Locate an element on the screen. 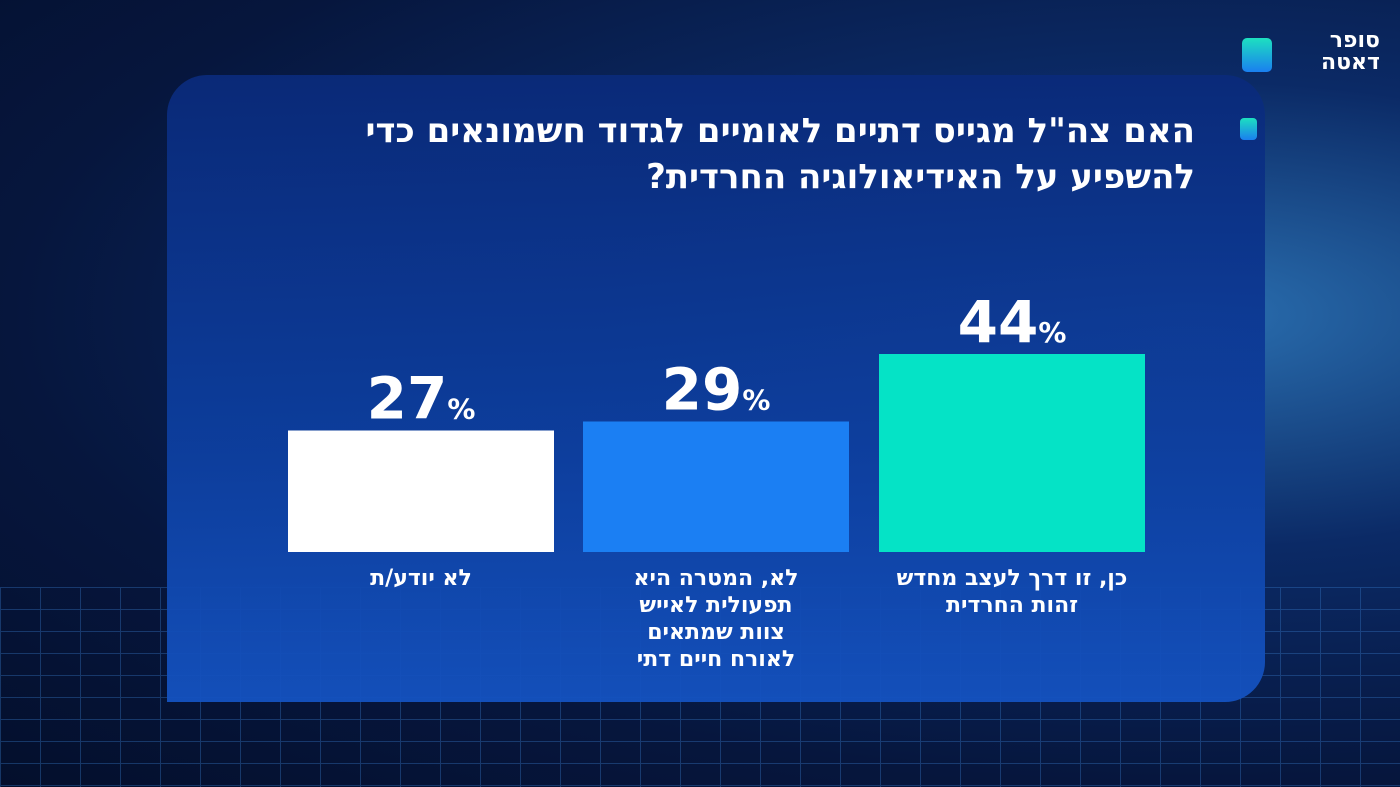  category-label: לא יודע/ת is located at coordinates (421, 578).